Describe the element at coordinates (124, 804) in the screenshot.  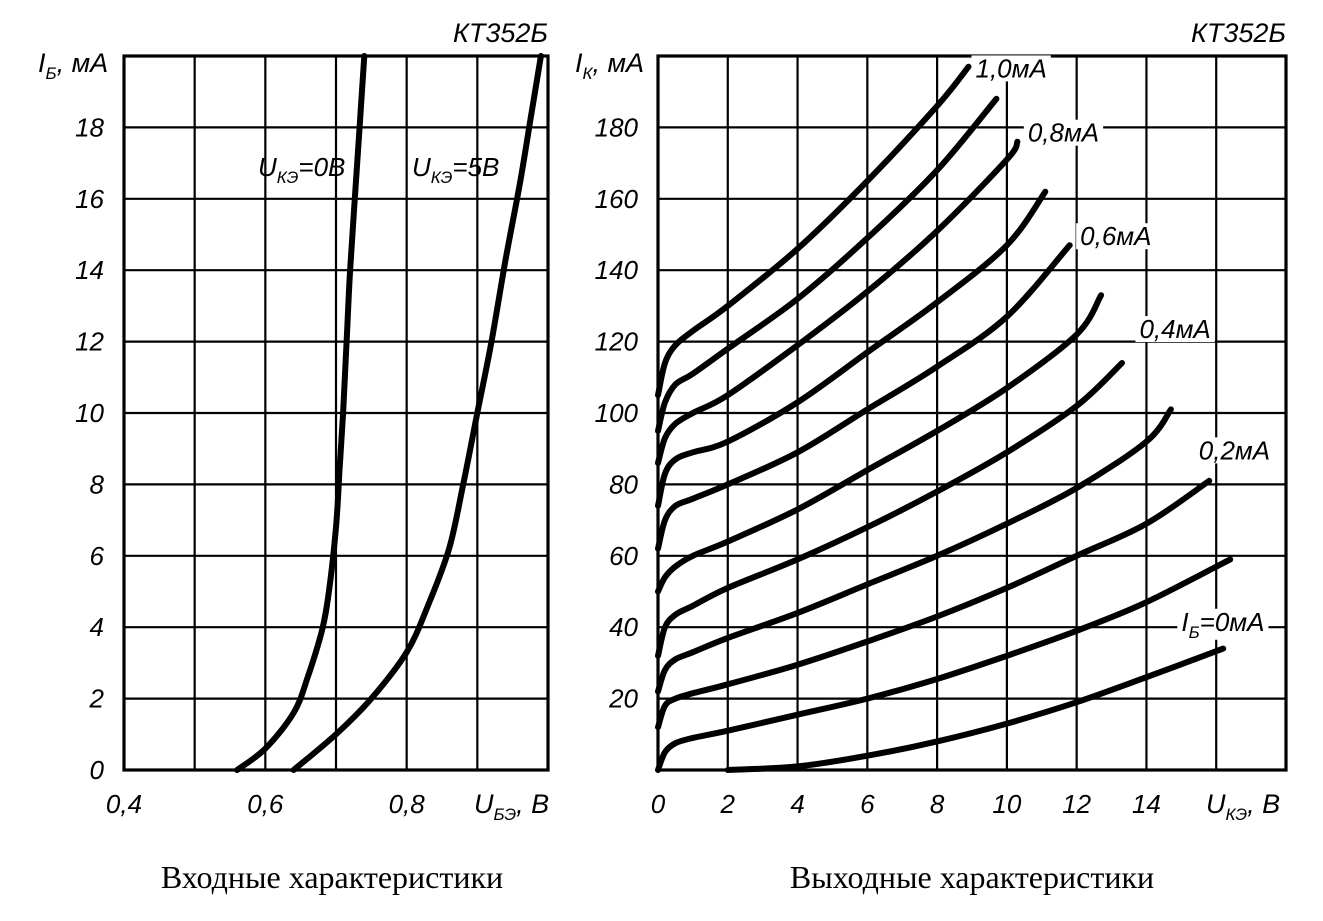
I see `x-tick-label: 0,4` at that location.